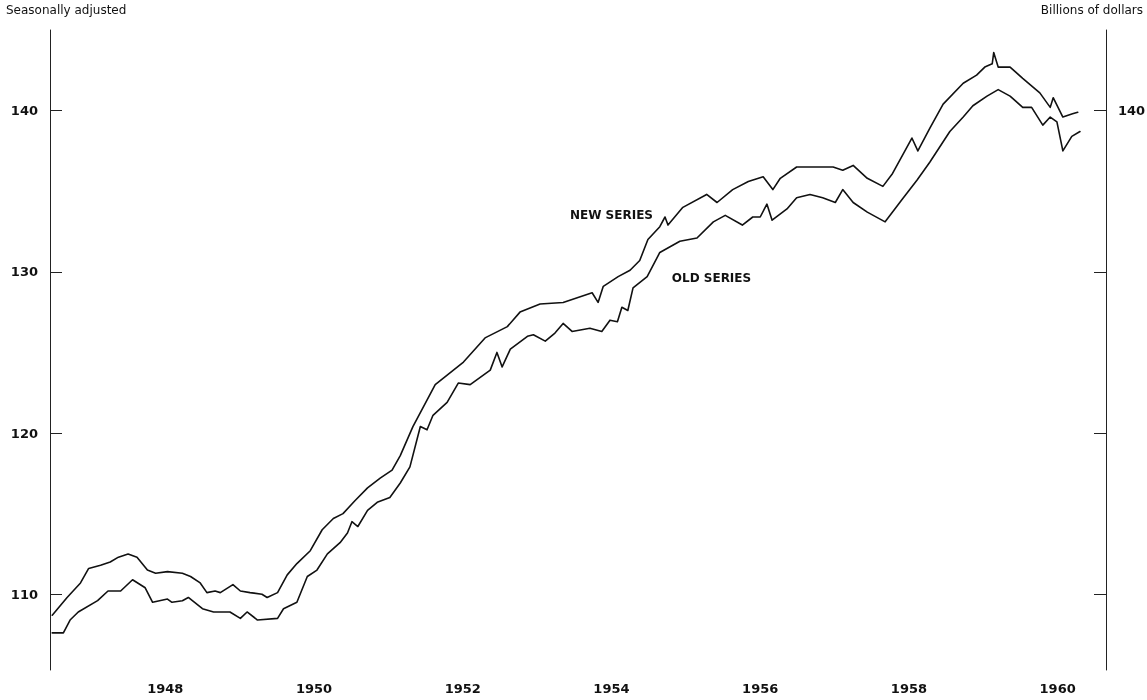 Image resolution: width=1147 pixels, height=700 pixels. Describe the element at coordinates (1132, 111) in the screenshot. I see `text: 140` at that location.